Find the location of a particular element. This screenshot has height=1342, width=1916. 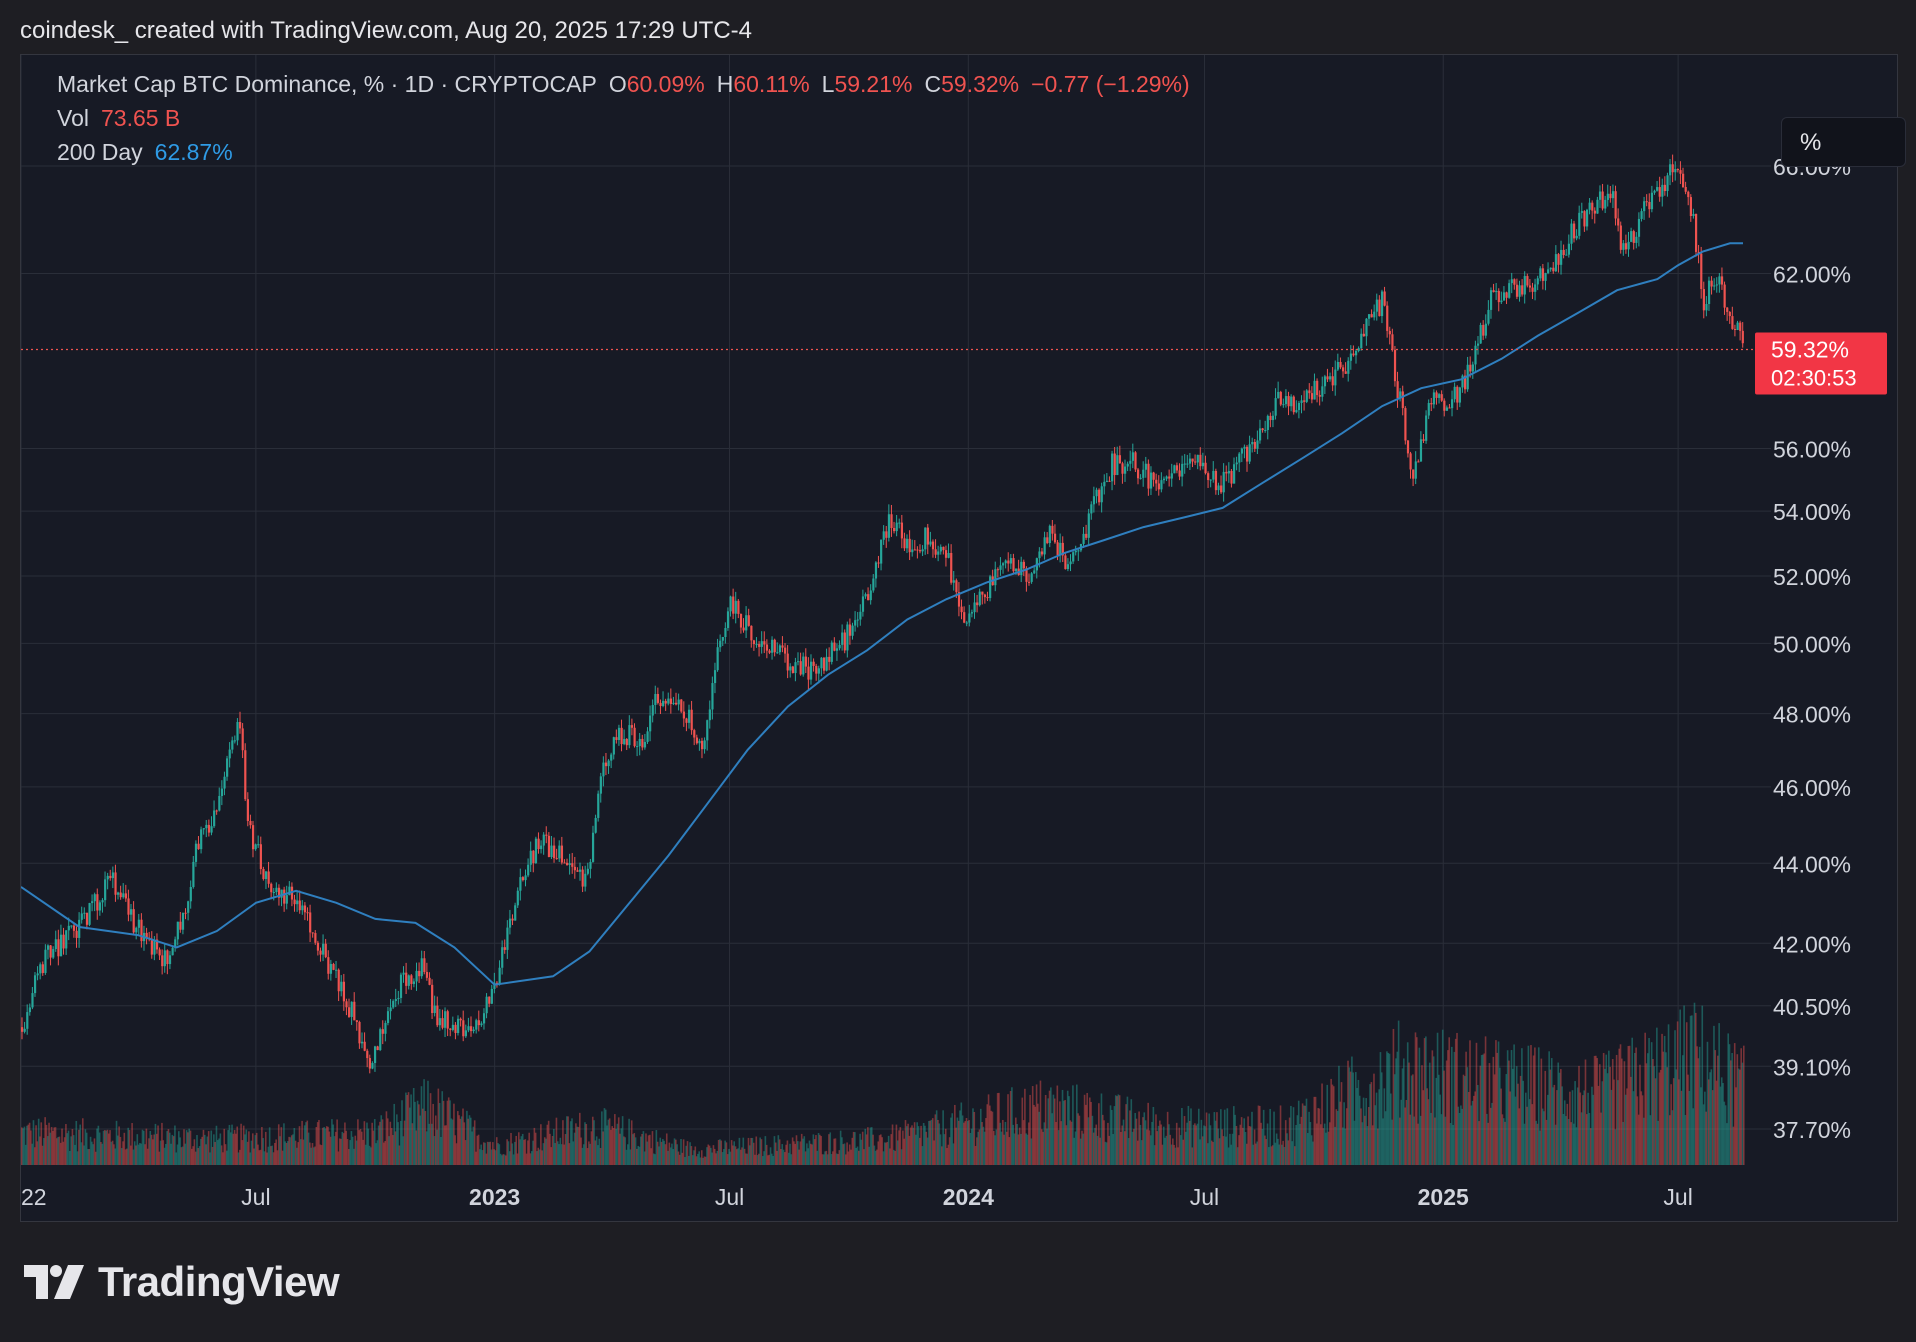

legend-ma-row: 200 Day 62.87% is located at coordinates (145, 152).